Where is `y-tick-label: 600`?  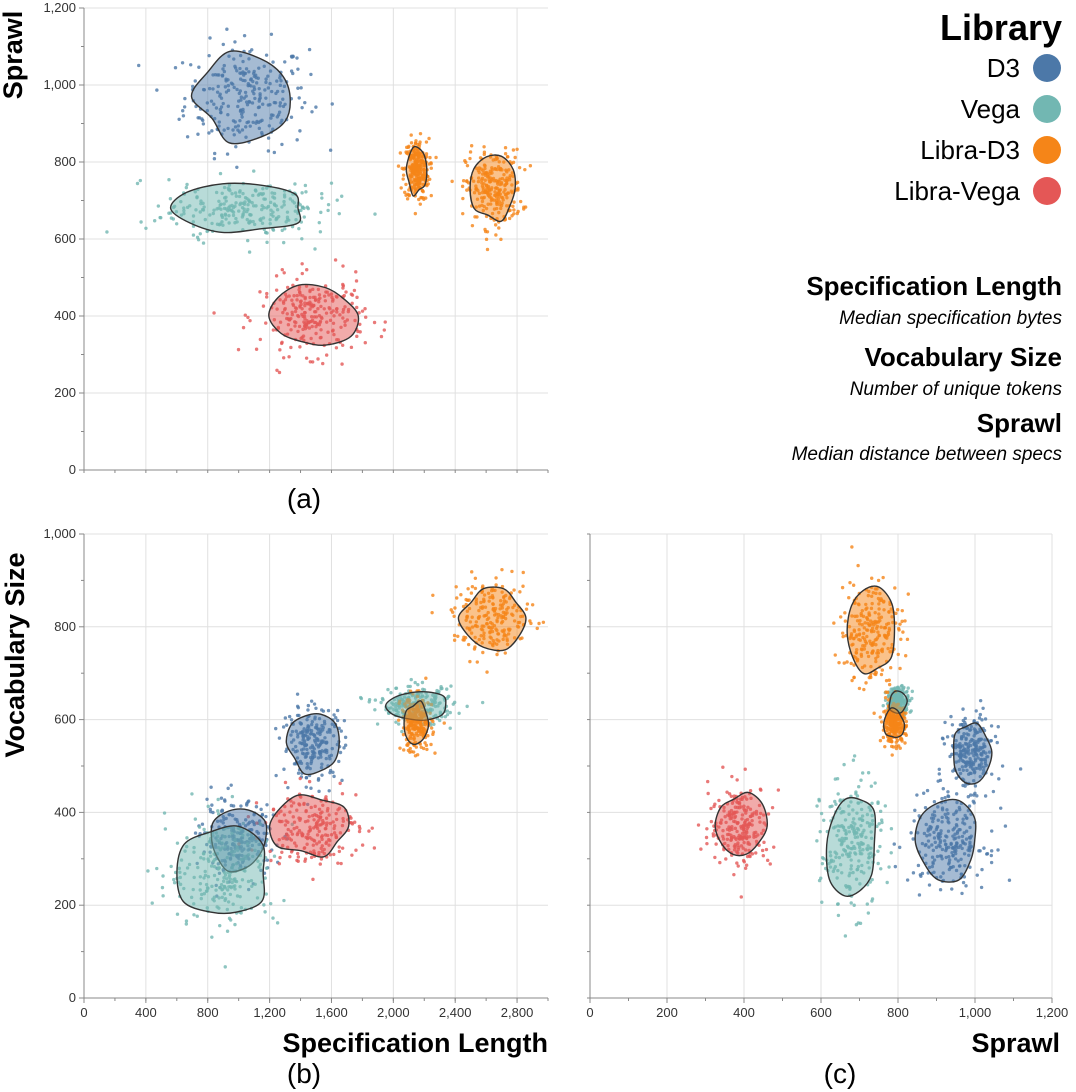 y-tick-label: 600 is located at coordinates (65, 238).